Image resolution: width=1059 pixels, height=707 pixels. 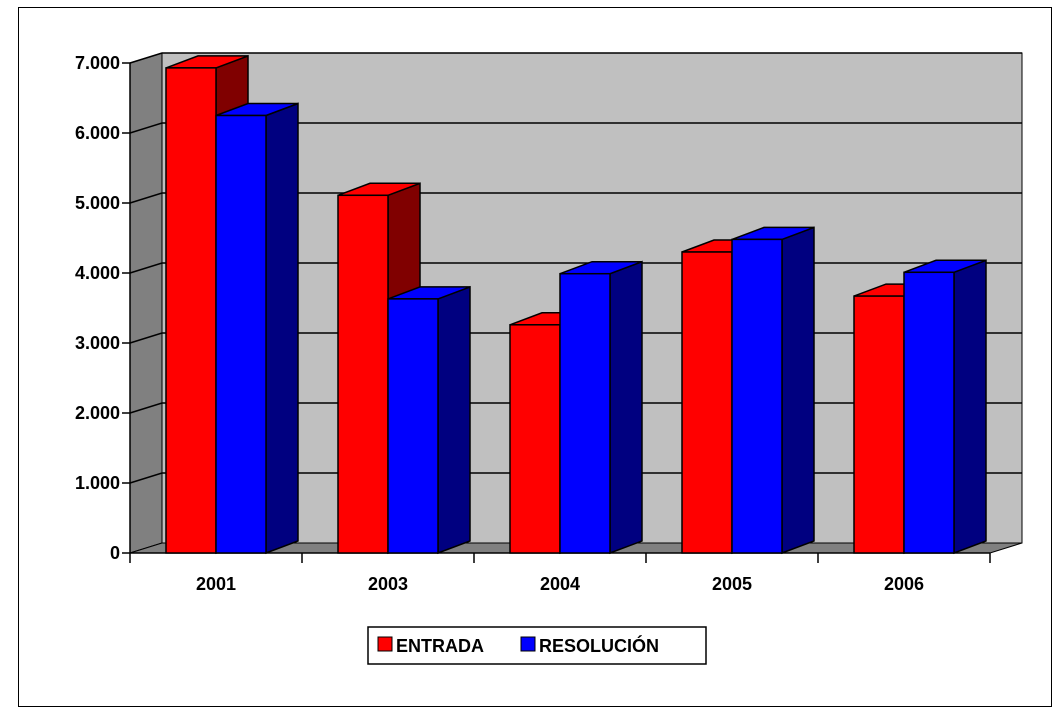 What do you see at coordinates (97, 413) in the screenshot?
I see `y-tick-label: 2.000` at bounding box center [97, 413].